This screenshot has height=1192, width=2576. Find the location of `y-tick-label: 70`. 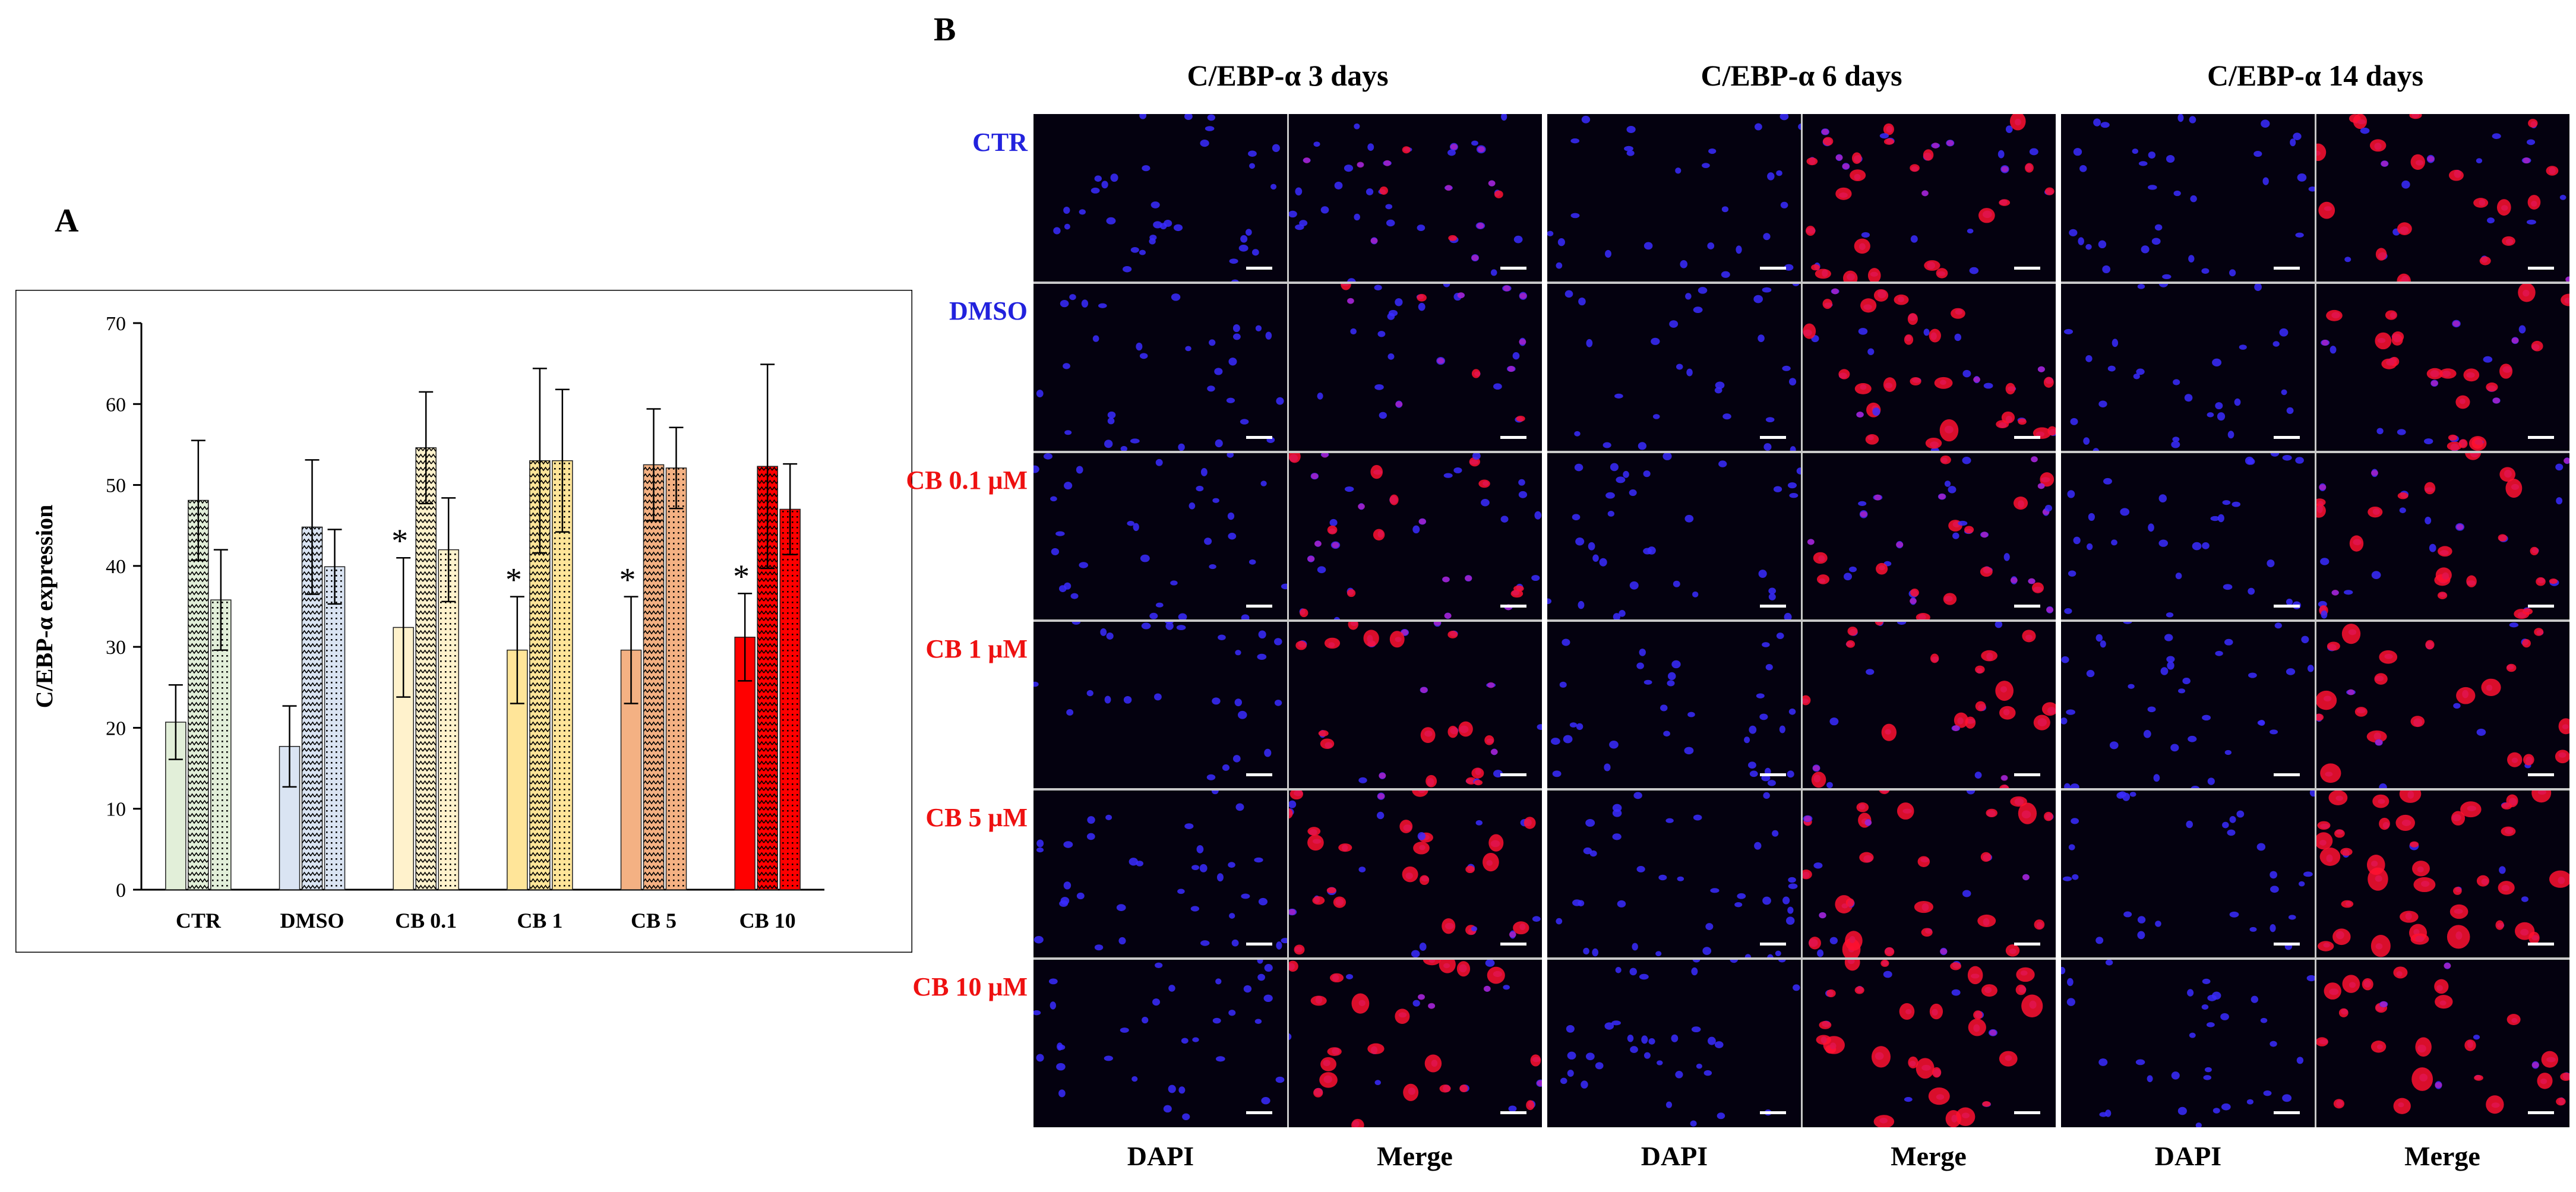

y-tick-label: 70 is located at coordinates (116, 324).